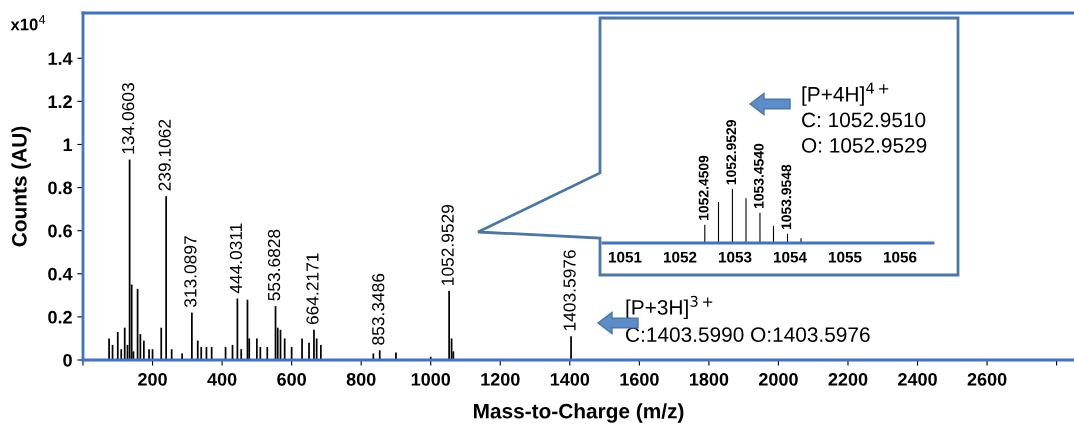  What do you see at coordinates (60, 231) in the screenshot?
I see `y-tick-label: 0.6` at bounding box center [60, 231].